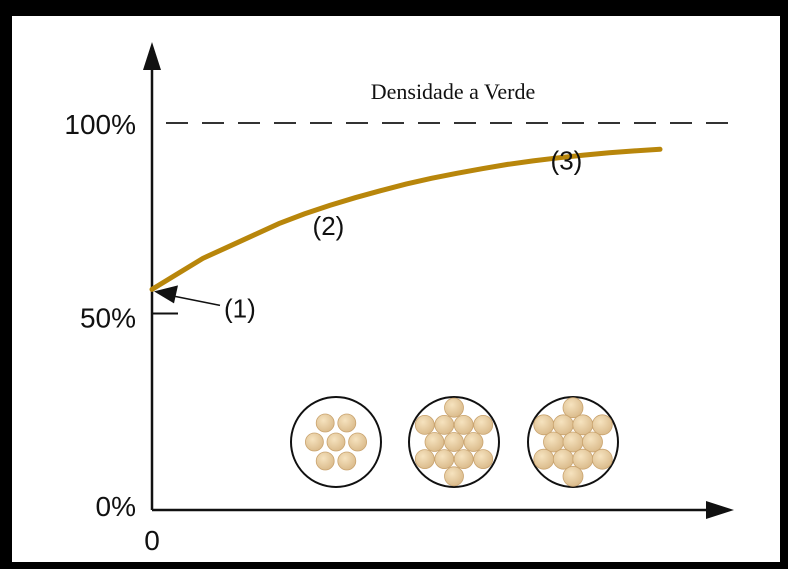 This screenshot has width=788, height=569. I want to click on annotation-3-label: (3), so click(567, 160).